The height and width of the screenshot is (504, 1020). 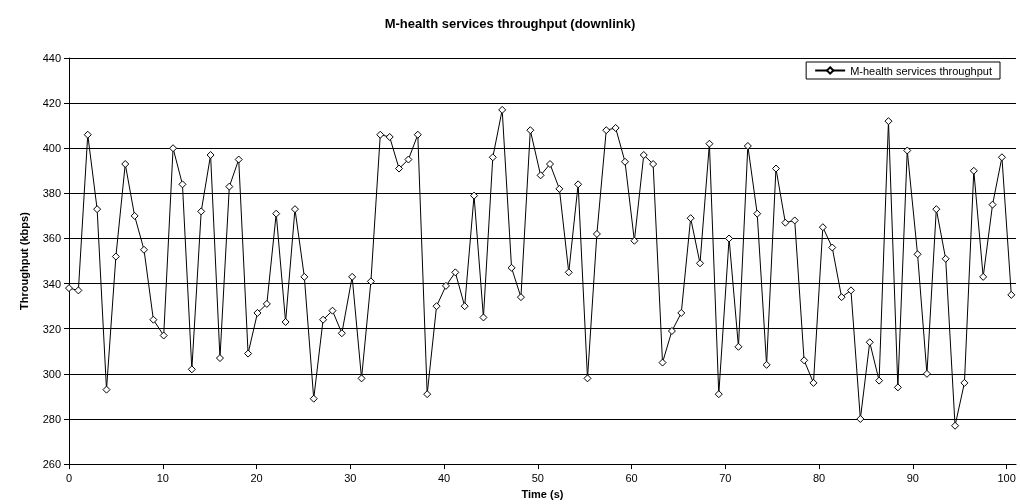 I want to click on x-tick-label: 90, so click(x=912, y=477).